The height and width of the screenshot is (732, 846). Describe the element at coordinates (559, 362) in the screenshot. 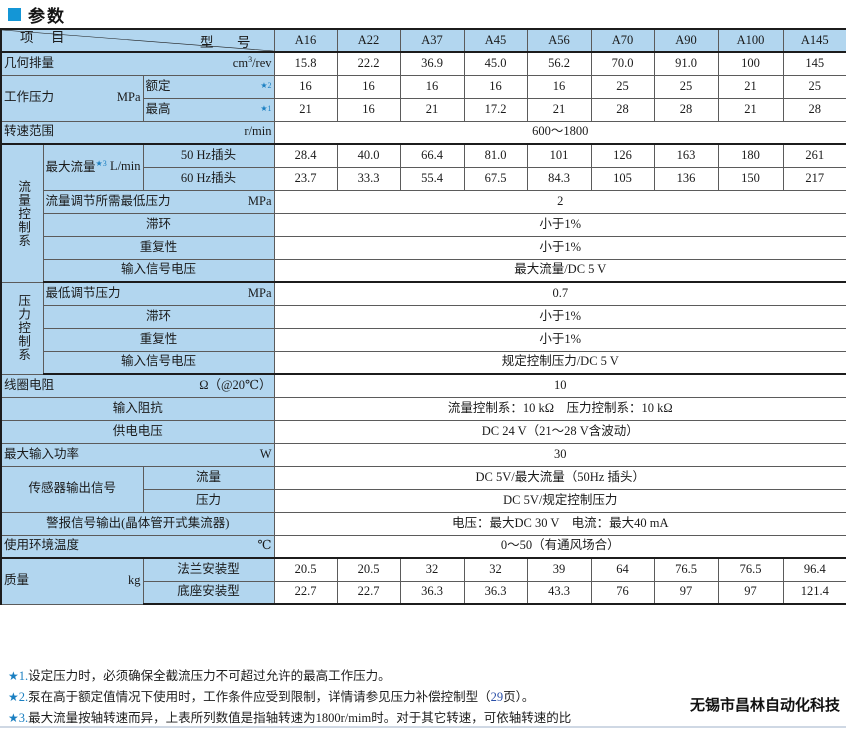

I see `cell-pressure-input-voltage-value: 规定控制压力/DC 5 V` at that location.